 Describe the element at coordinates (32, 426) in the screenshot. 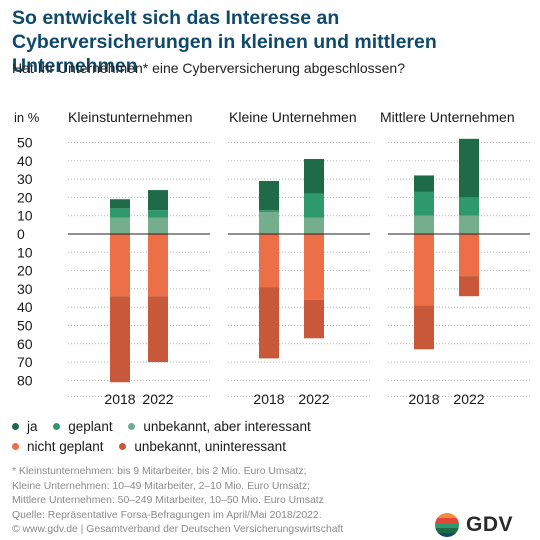

I see `legend-label-ja: ja` at that location.